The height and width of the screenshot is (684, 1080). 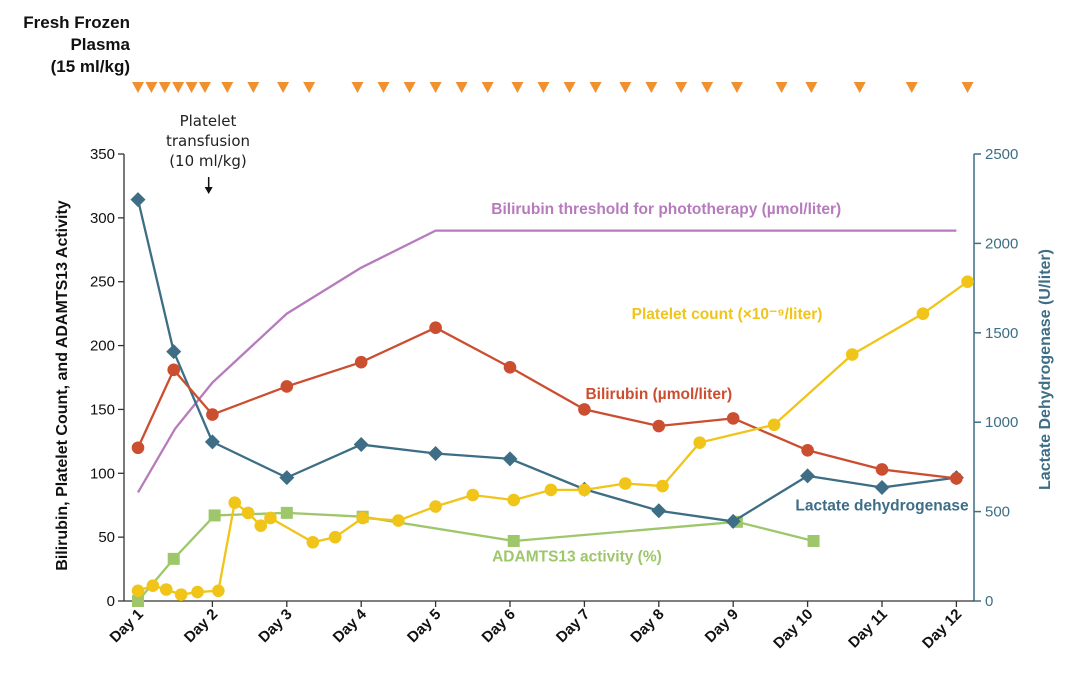 What do you see at coordinates (208, 161) in the screenshot?
I see `platelet-note-line: (10 ml/kg)` at bounding box center [208, 161].